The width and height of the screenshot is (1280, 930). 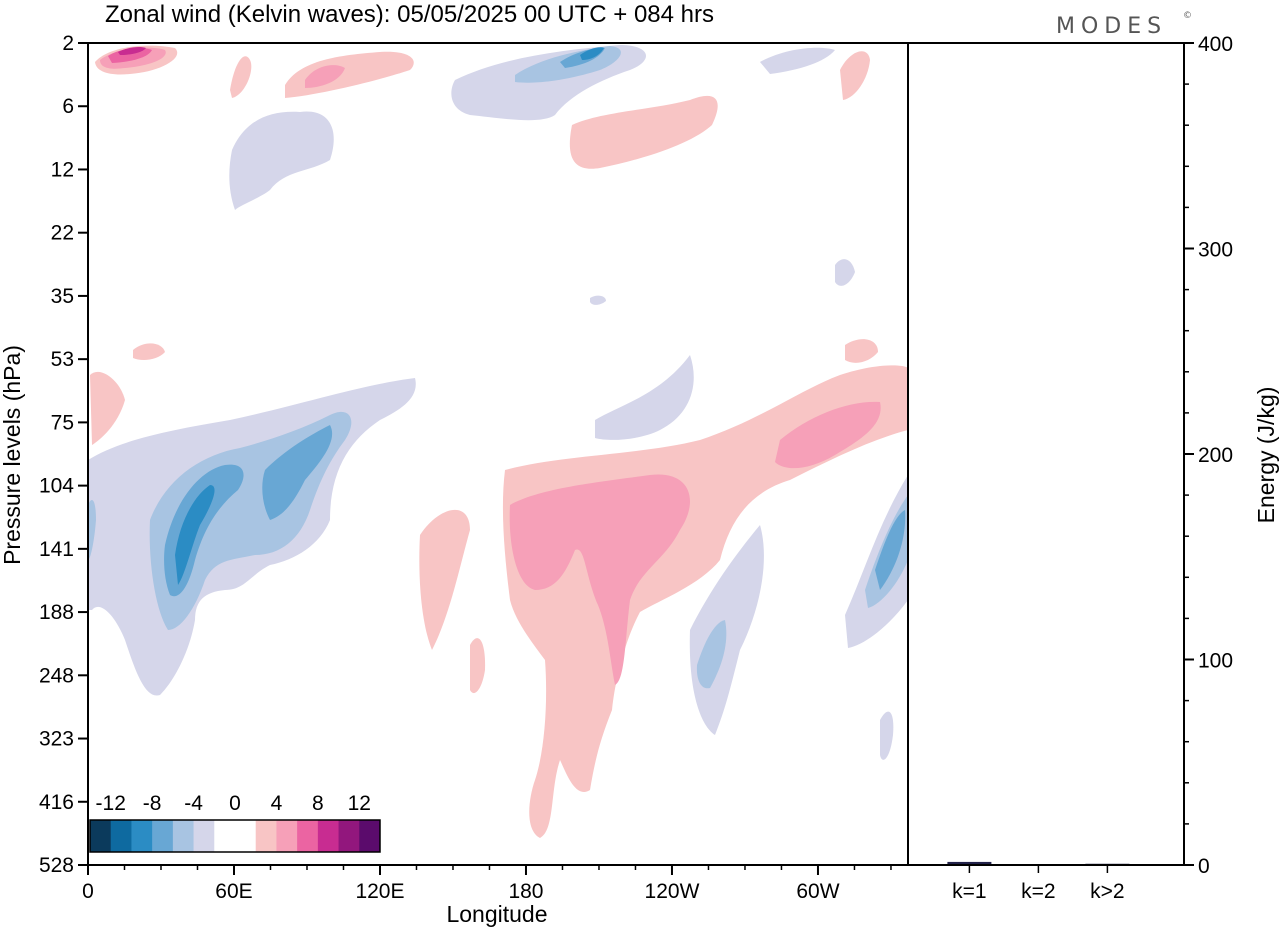 I want to click on colorbar-label: -12, so click(x=111, y=803).